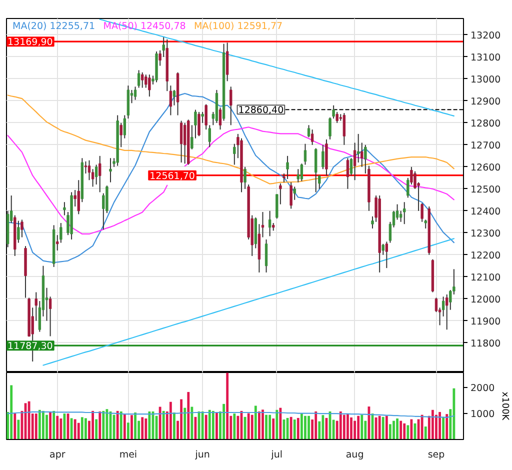 This screenshot has width=512, height=470. What do you see at coordinates (54, 26) in the screenshot?
I see `text: MA(20) 12255,71` at bounding box center [54, 26].